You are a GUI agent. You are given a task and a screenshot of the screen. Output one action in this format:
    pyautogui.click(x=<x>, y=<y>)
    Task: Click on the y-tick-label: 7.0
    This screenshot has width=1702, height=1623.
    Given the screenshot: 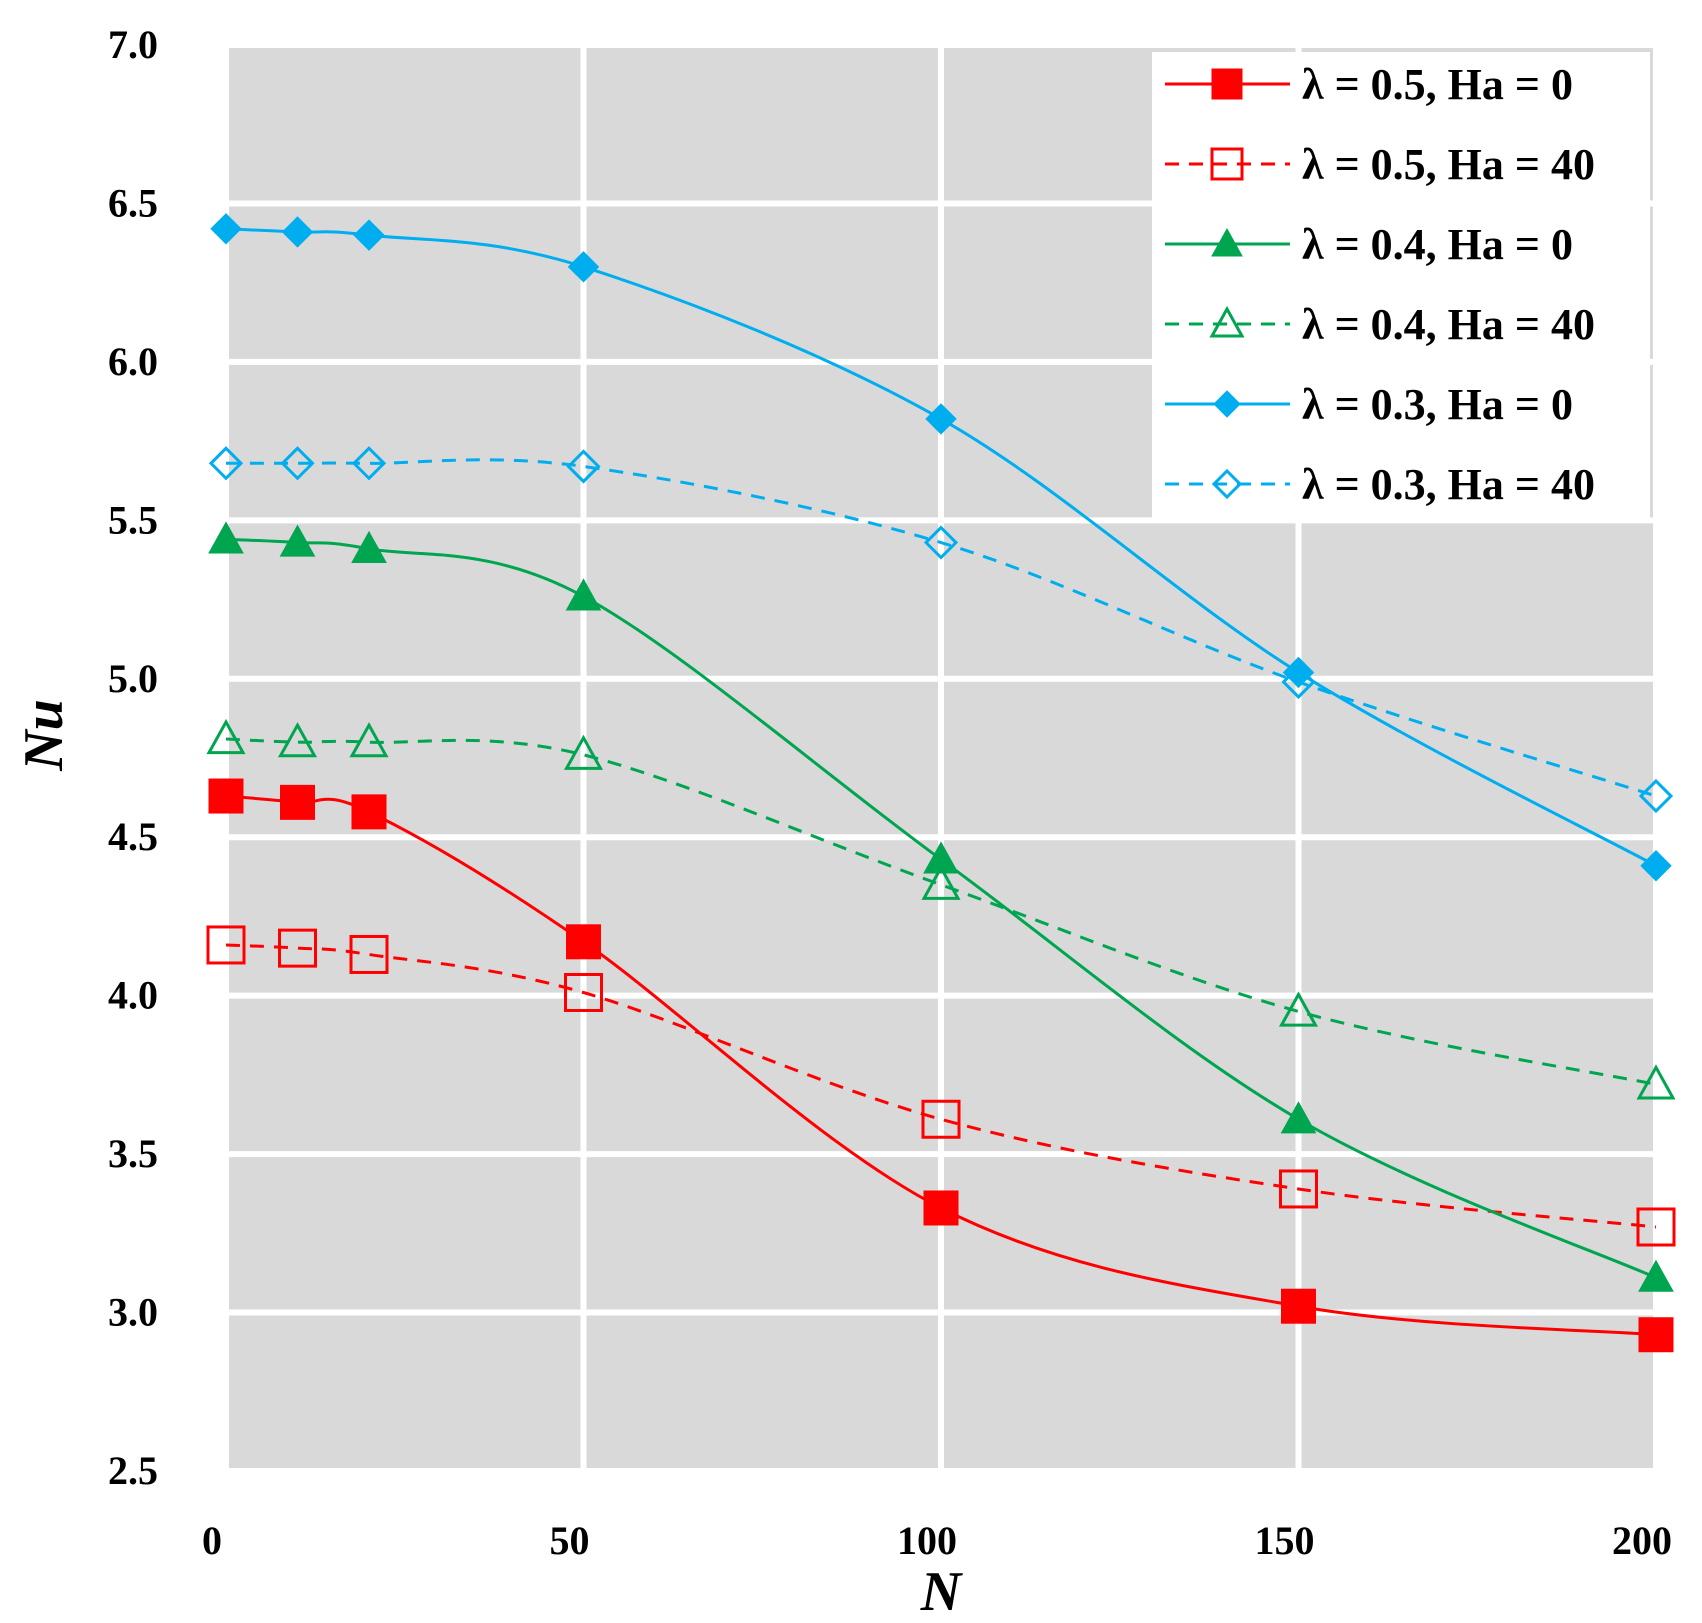 What is the action you would take?
    pyautogui.click(x=133, y=44)
    